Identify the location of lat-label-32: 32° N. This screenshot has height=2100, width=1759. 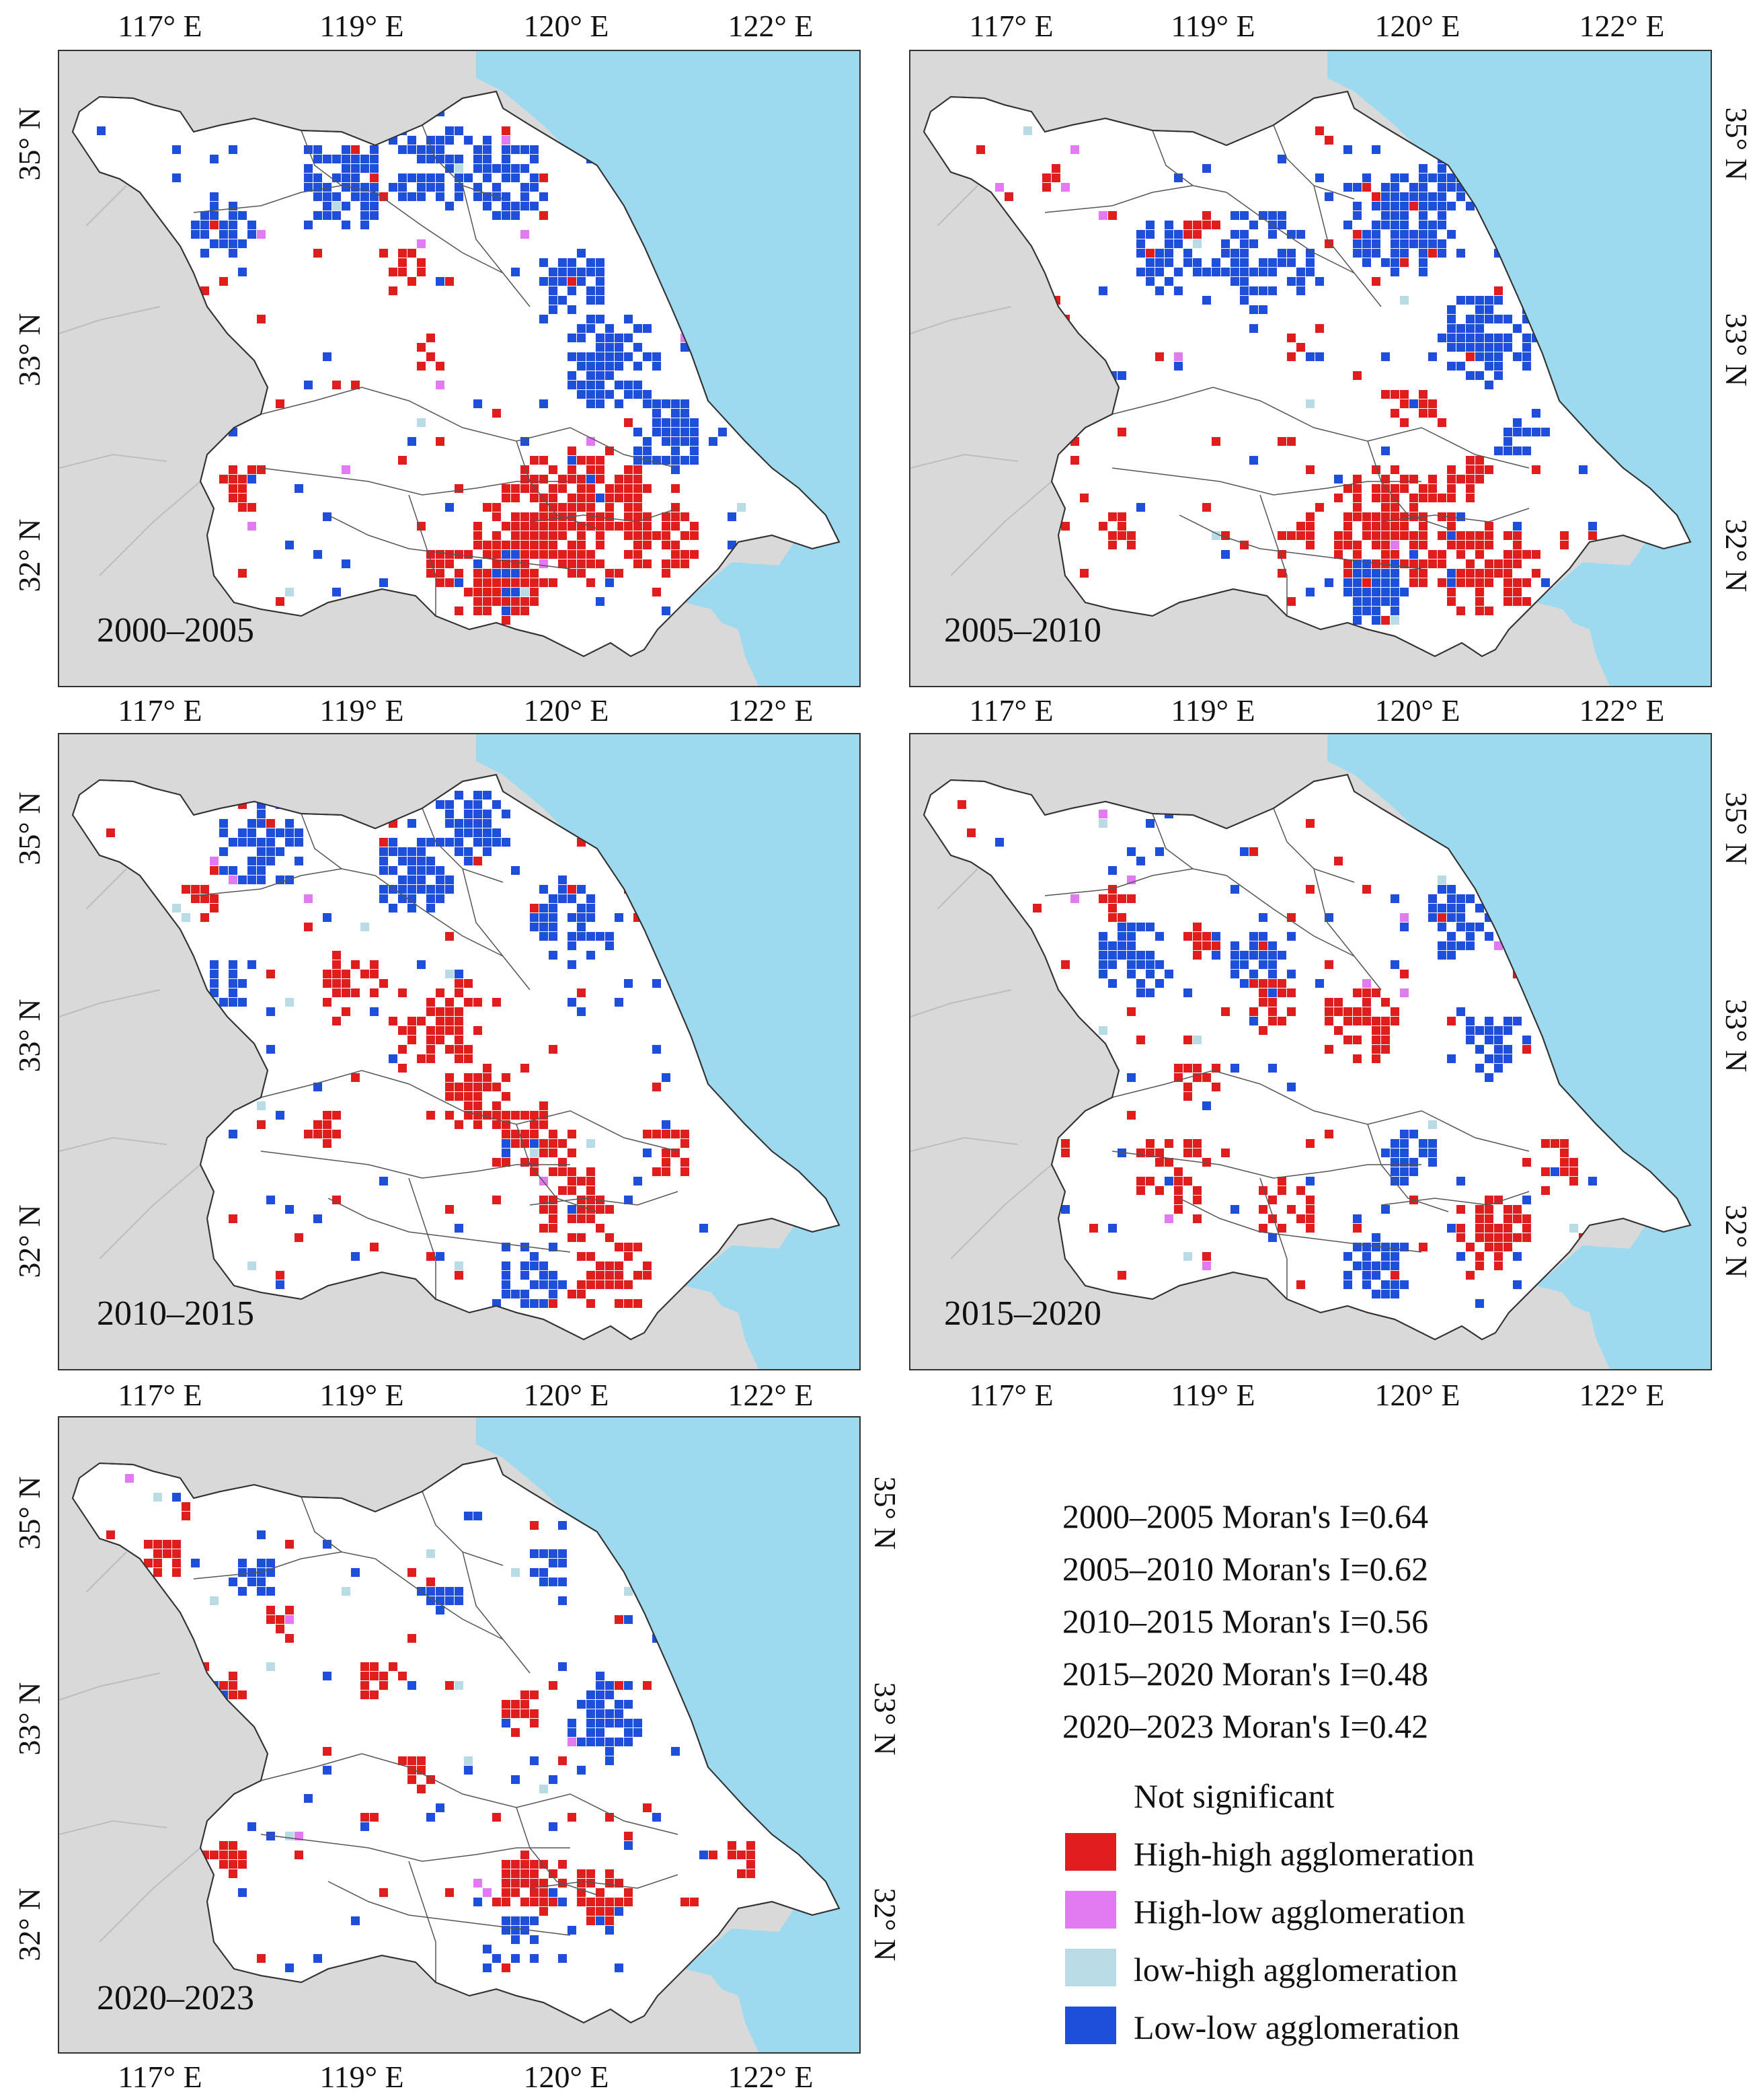
(29, 1241).